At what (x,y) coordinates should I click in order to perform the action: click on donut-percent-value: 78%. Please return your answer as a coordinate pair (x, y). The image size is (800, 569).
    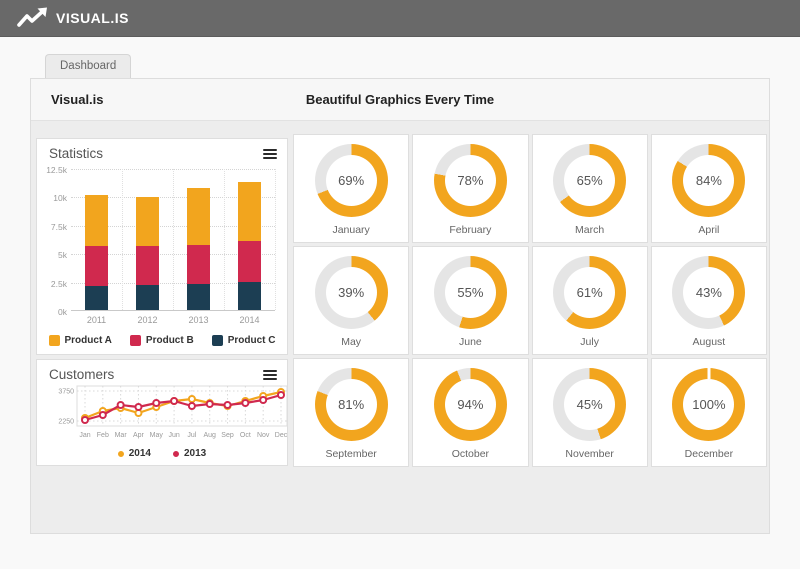
    Looking at the image, I should click on (470, 180).